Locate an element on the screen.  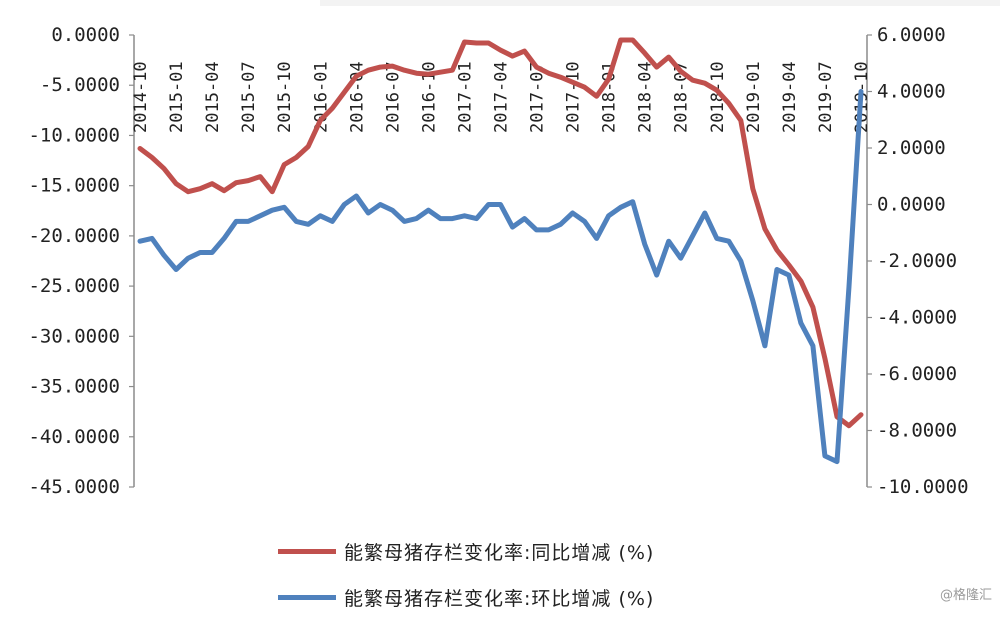
x-tick-label: 2017-07 is located at coordinates (538, 97).